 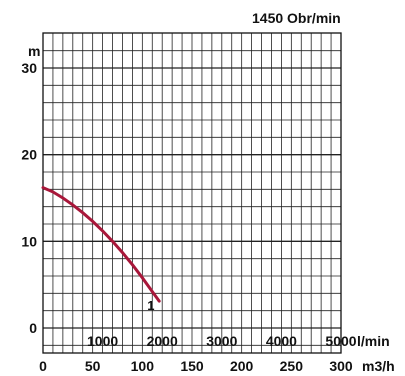 What do you see at coordinates (221, 341) in the screenshot?
I see `x-tick-label-lpm: 3000` at bounding box center [221, 341].